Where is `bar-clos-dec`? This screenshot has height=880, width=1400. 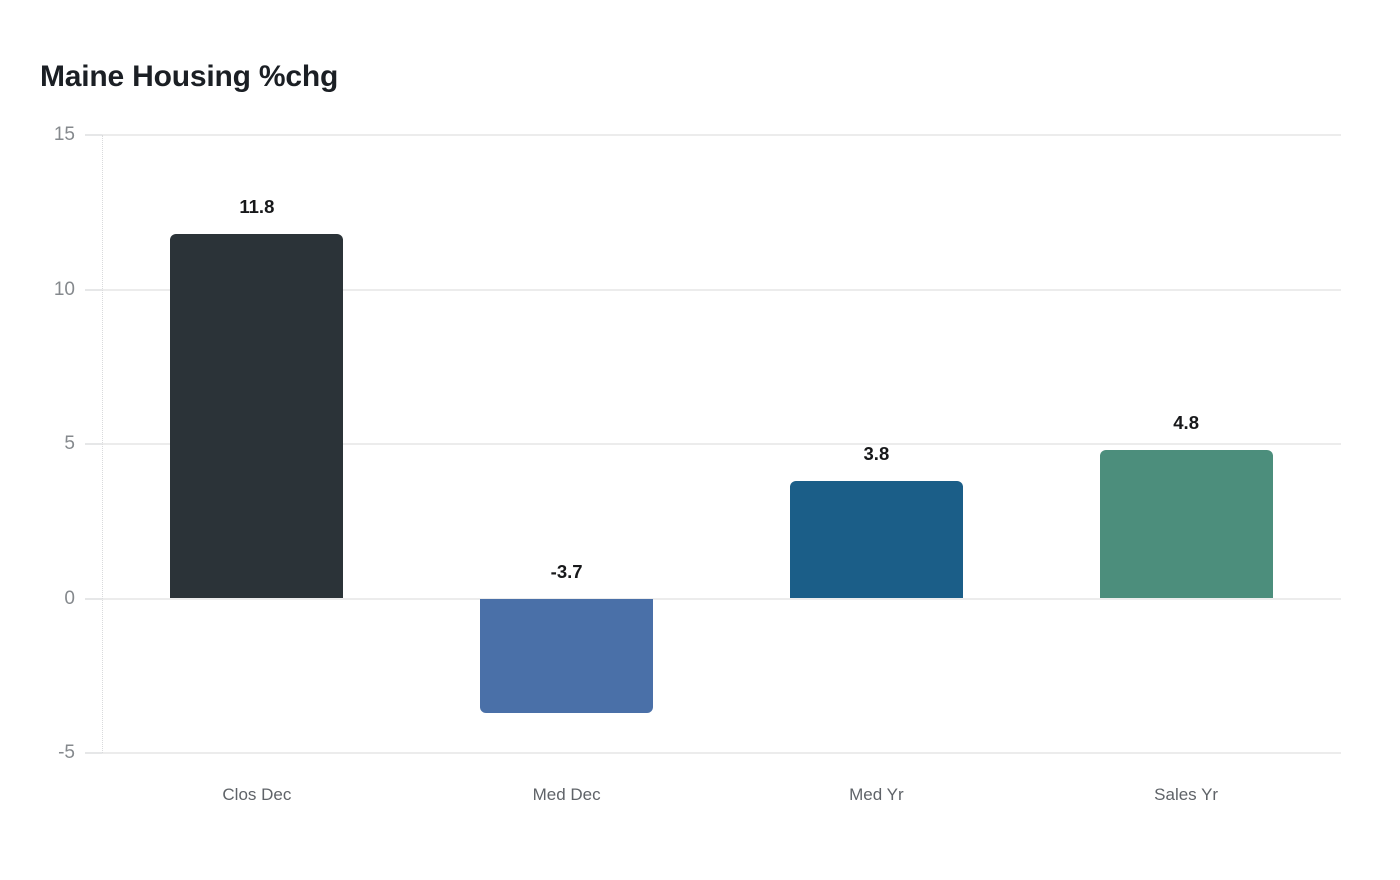 bar-clos-dec is located at coordinates (257, 416).